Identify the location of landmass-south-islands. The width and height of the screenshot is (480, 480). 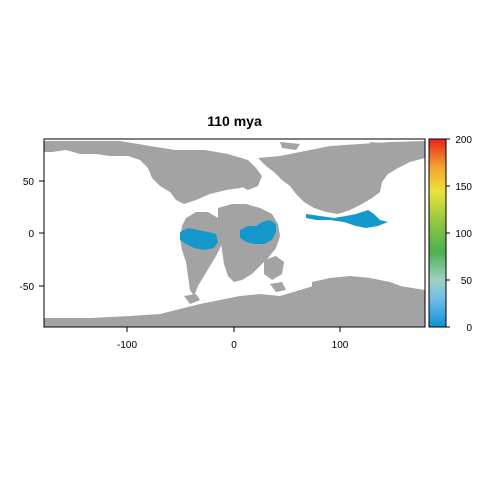
(235, 293).